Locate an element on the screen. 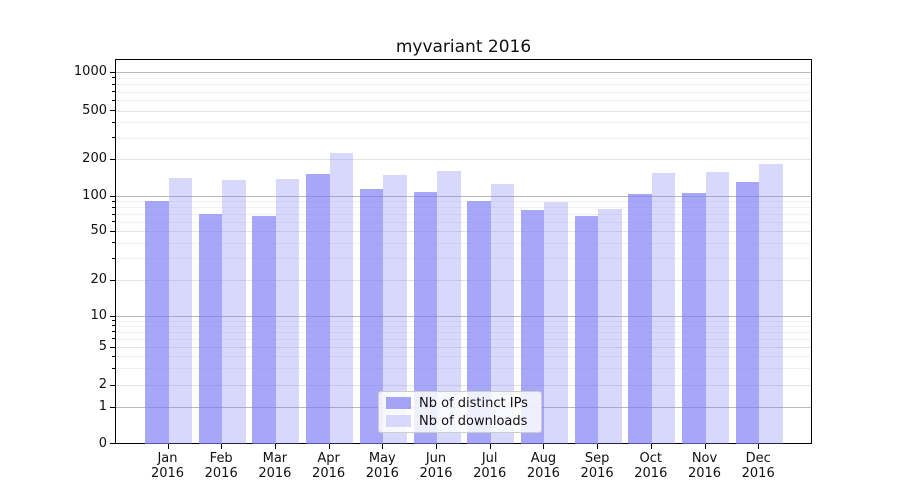 This screenshot has width=900, height=500. x-tick-mark-jun is located at coordinates (436, 446).